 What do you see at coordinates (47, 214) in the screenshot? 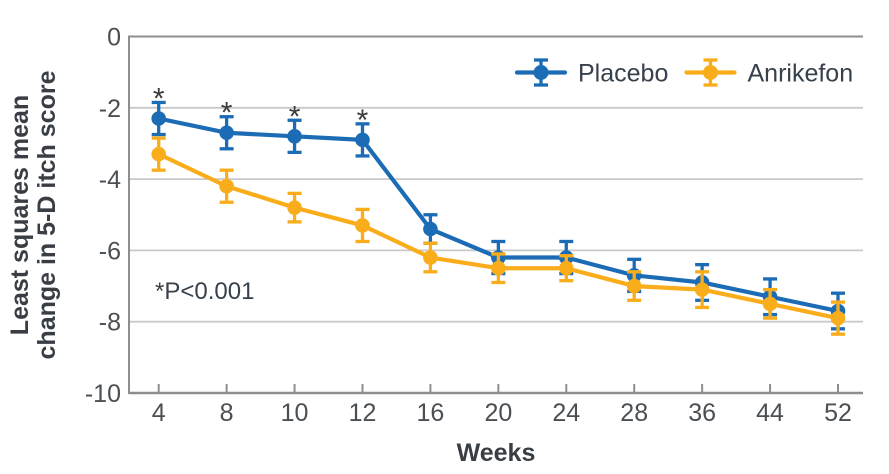
I see `y-axis-title-line2: change in 5-D itch score` at bounding box center [47, 214].